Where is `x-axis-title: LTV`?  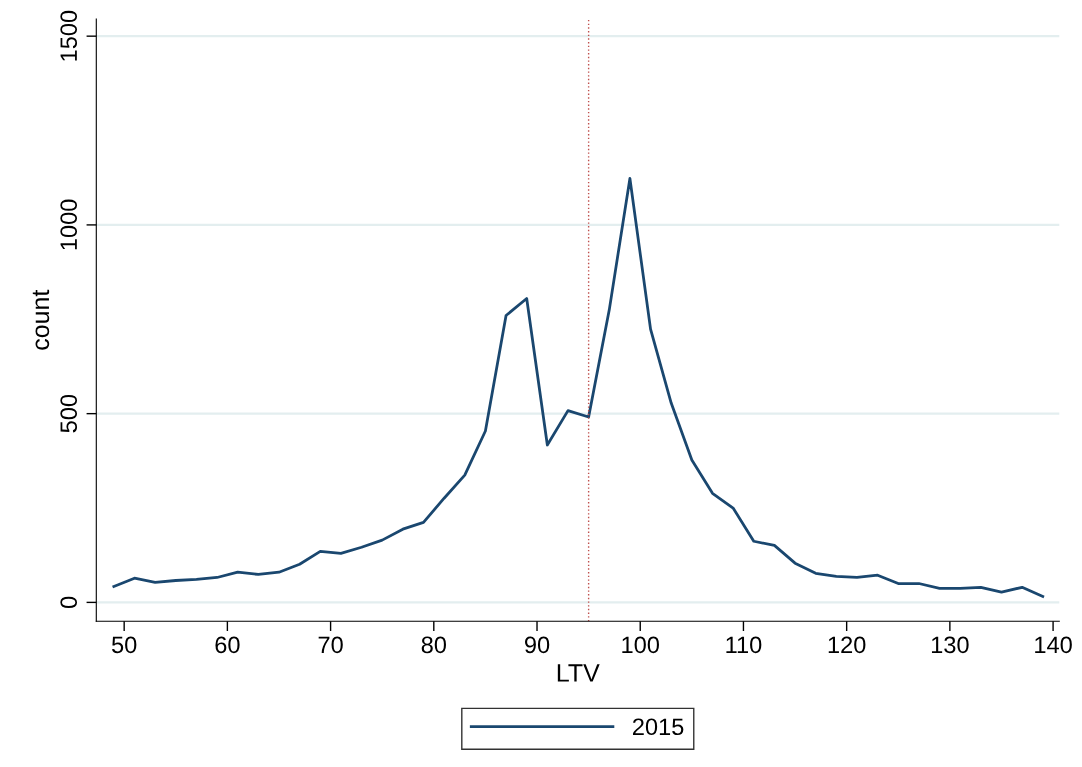 x-axis-title: LTV is located at coordinates (578, 673).